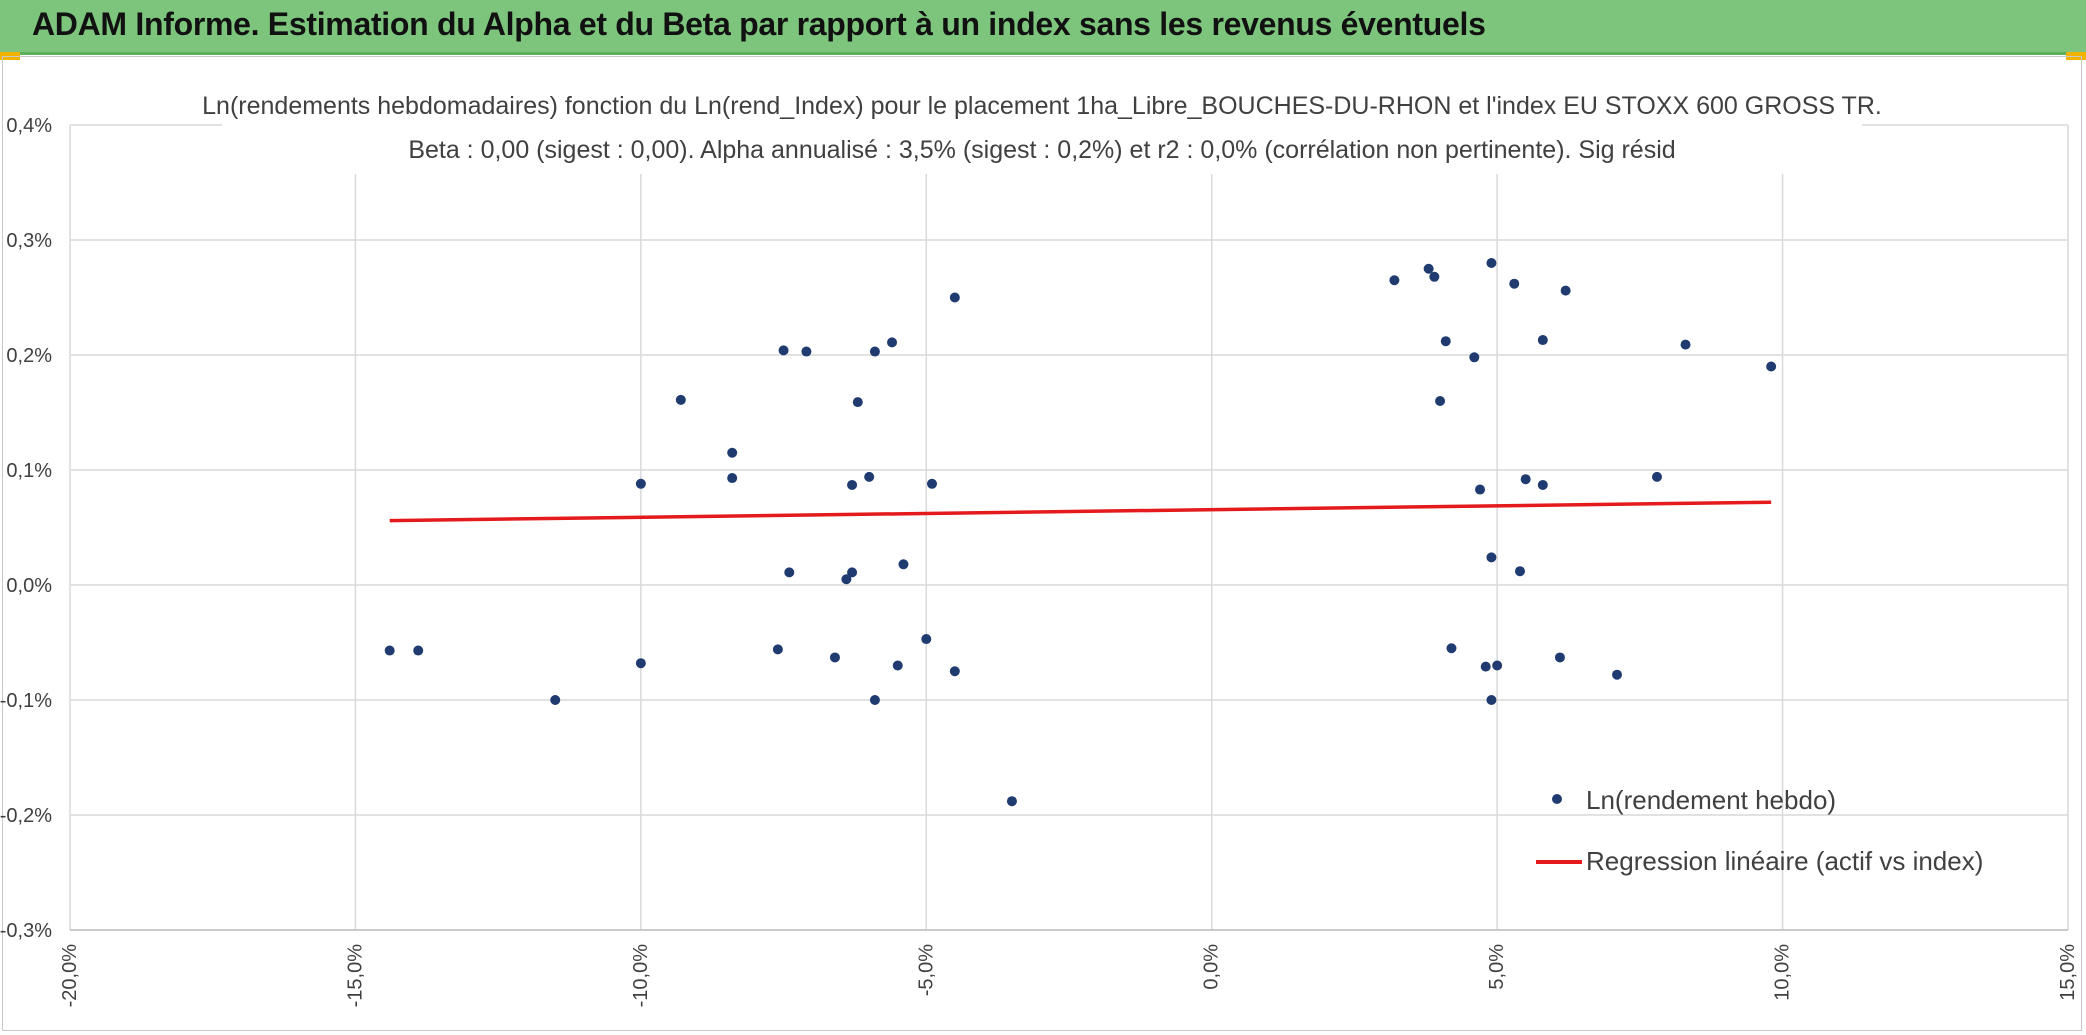 The width and height of the screenshot is (2086, 1035). What do you see at coordinates (1212, 967) in the screenshot?
I see `x-tick-label: 0,0%` at bounding box center [1212, 967].